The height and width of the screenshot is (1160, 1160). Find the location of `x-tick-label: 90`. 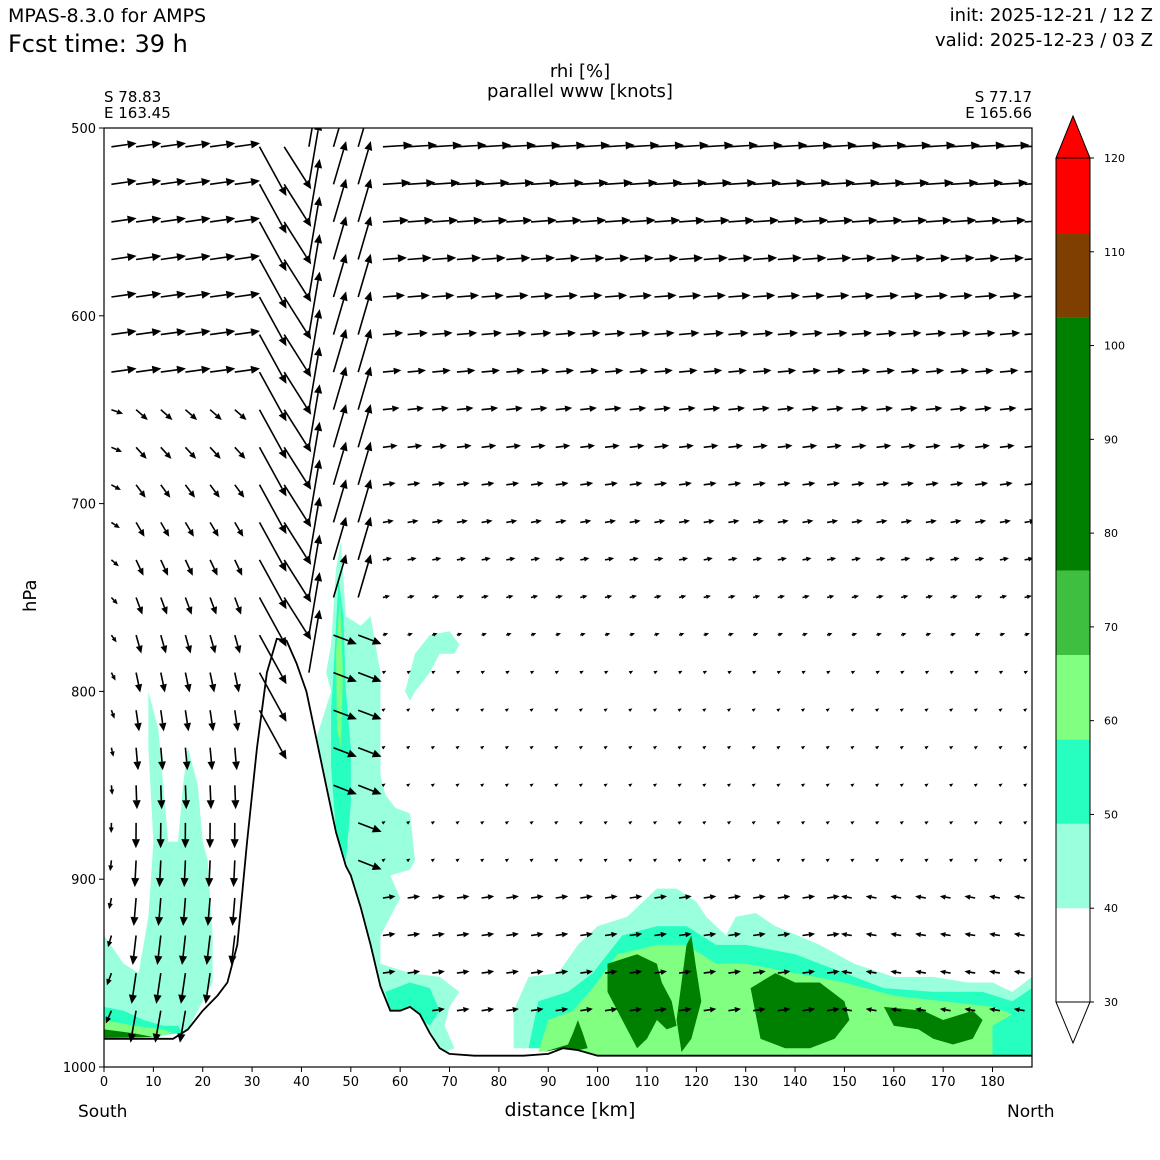

x-tick-label: 90 is located at coordinates (548, 1082).